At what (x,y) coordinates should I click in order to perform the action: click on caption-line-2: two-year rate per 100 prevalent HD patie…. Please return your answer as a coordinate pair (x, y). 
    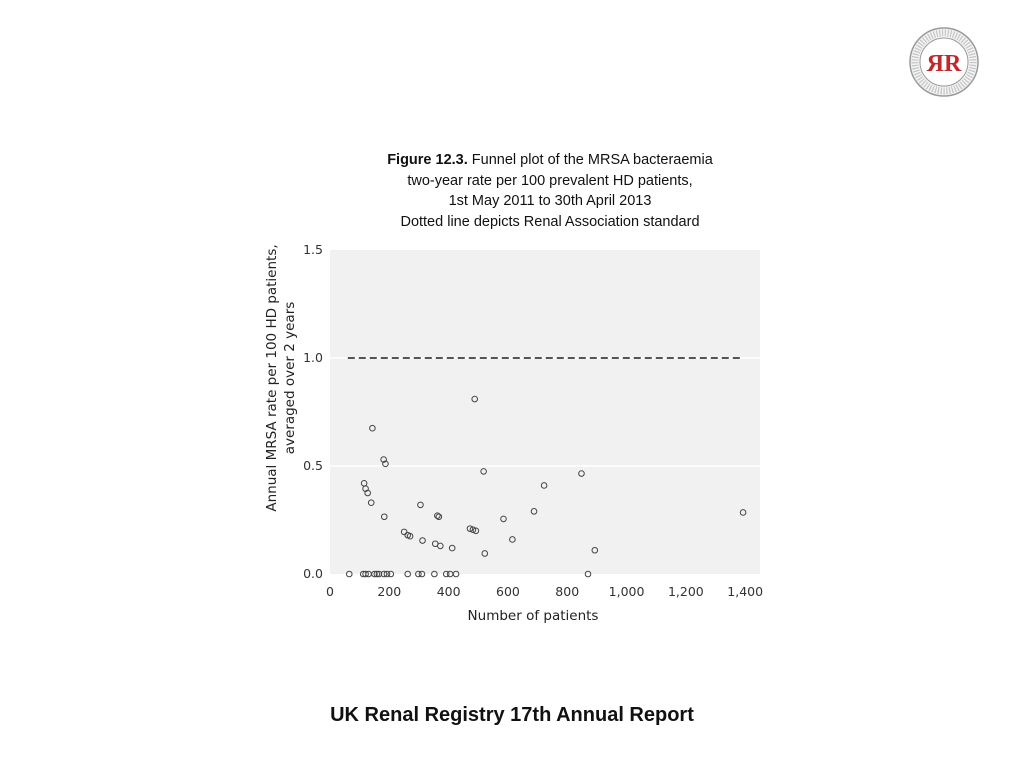
    Looking at the image, I should click on (550, 180).